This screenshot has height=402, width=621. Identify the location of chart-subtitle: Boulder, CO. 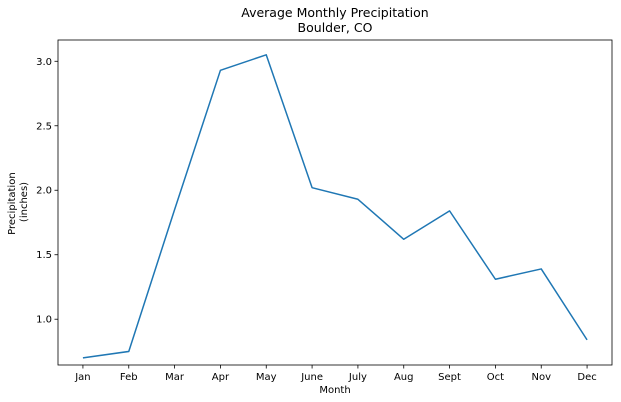
(335, 27).